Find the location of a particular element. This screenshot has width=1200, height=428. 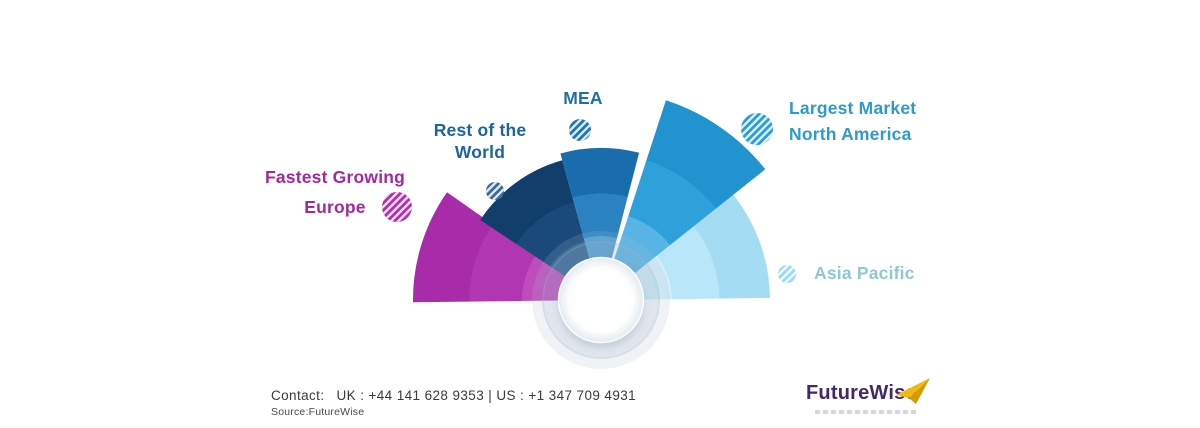

segment-north-america is located at coordinates (683, 200).